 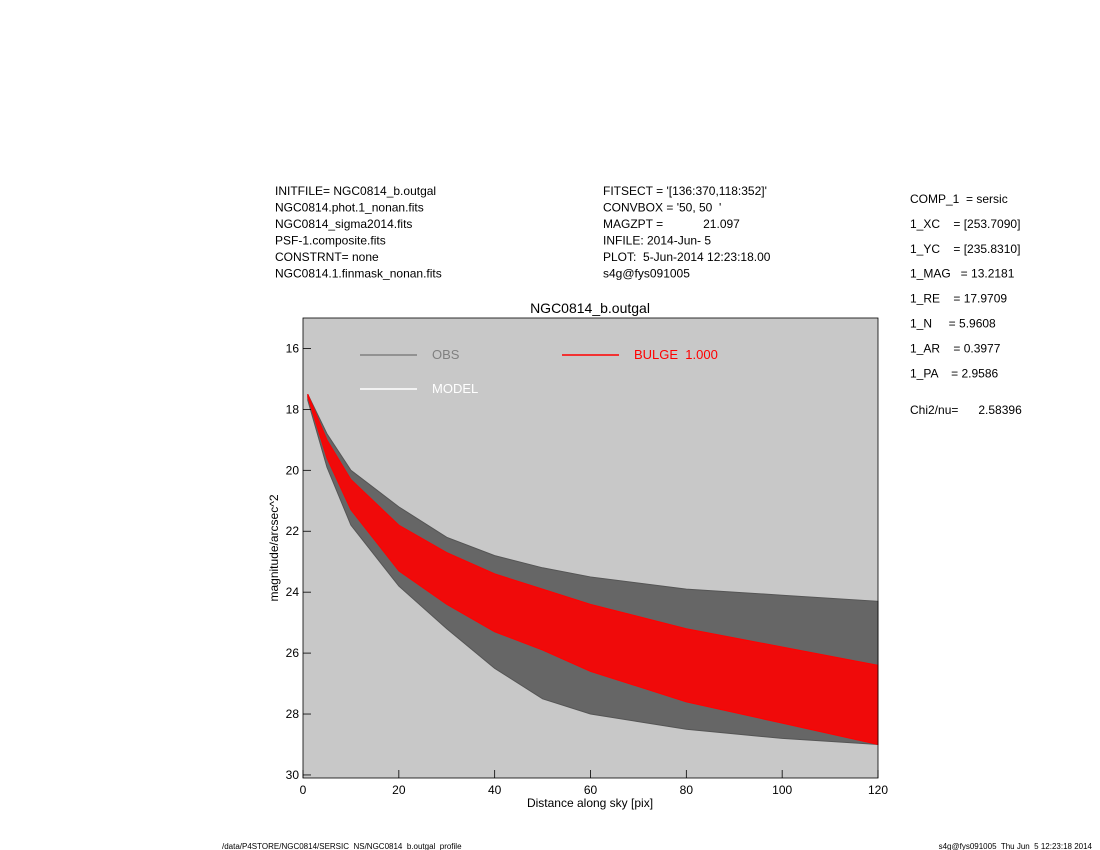 What do you see at coordinates (293, 470) in the screenshot?
I see `y-tick-label: 20` at bounding box center [293, 470].